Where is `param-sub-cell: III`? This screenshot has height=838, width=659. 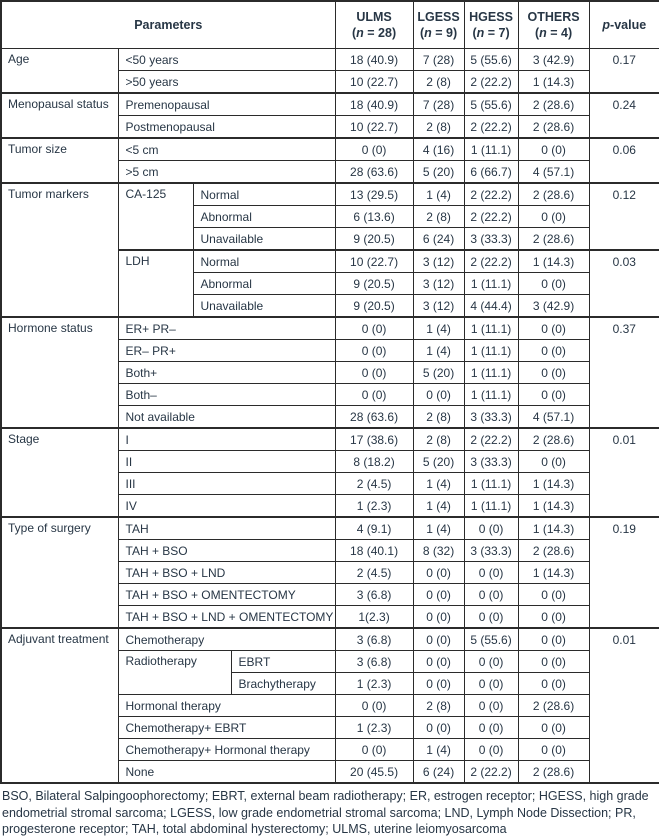 param-sub-cell: III is located at coordinates (226, 483).